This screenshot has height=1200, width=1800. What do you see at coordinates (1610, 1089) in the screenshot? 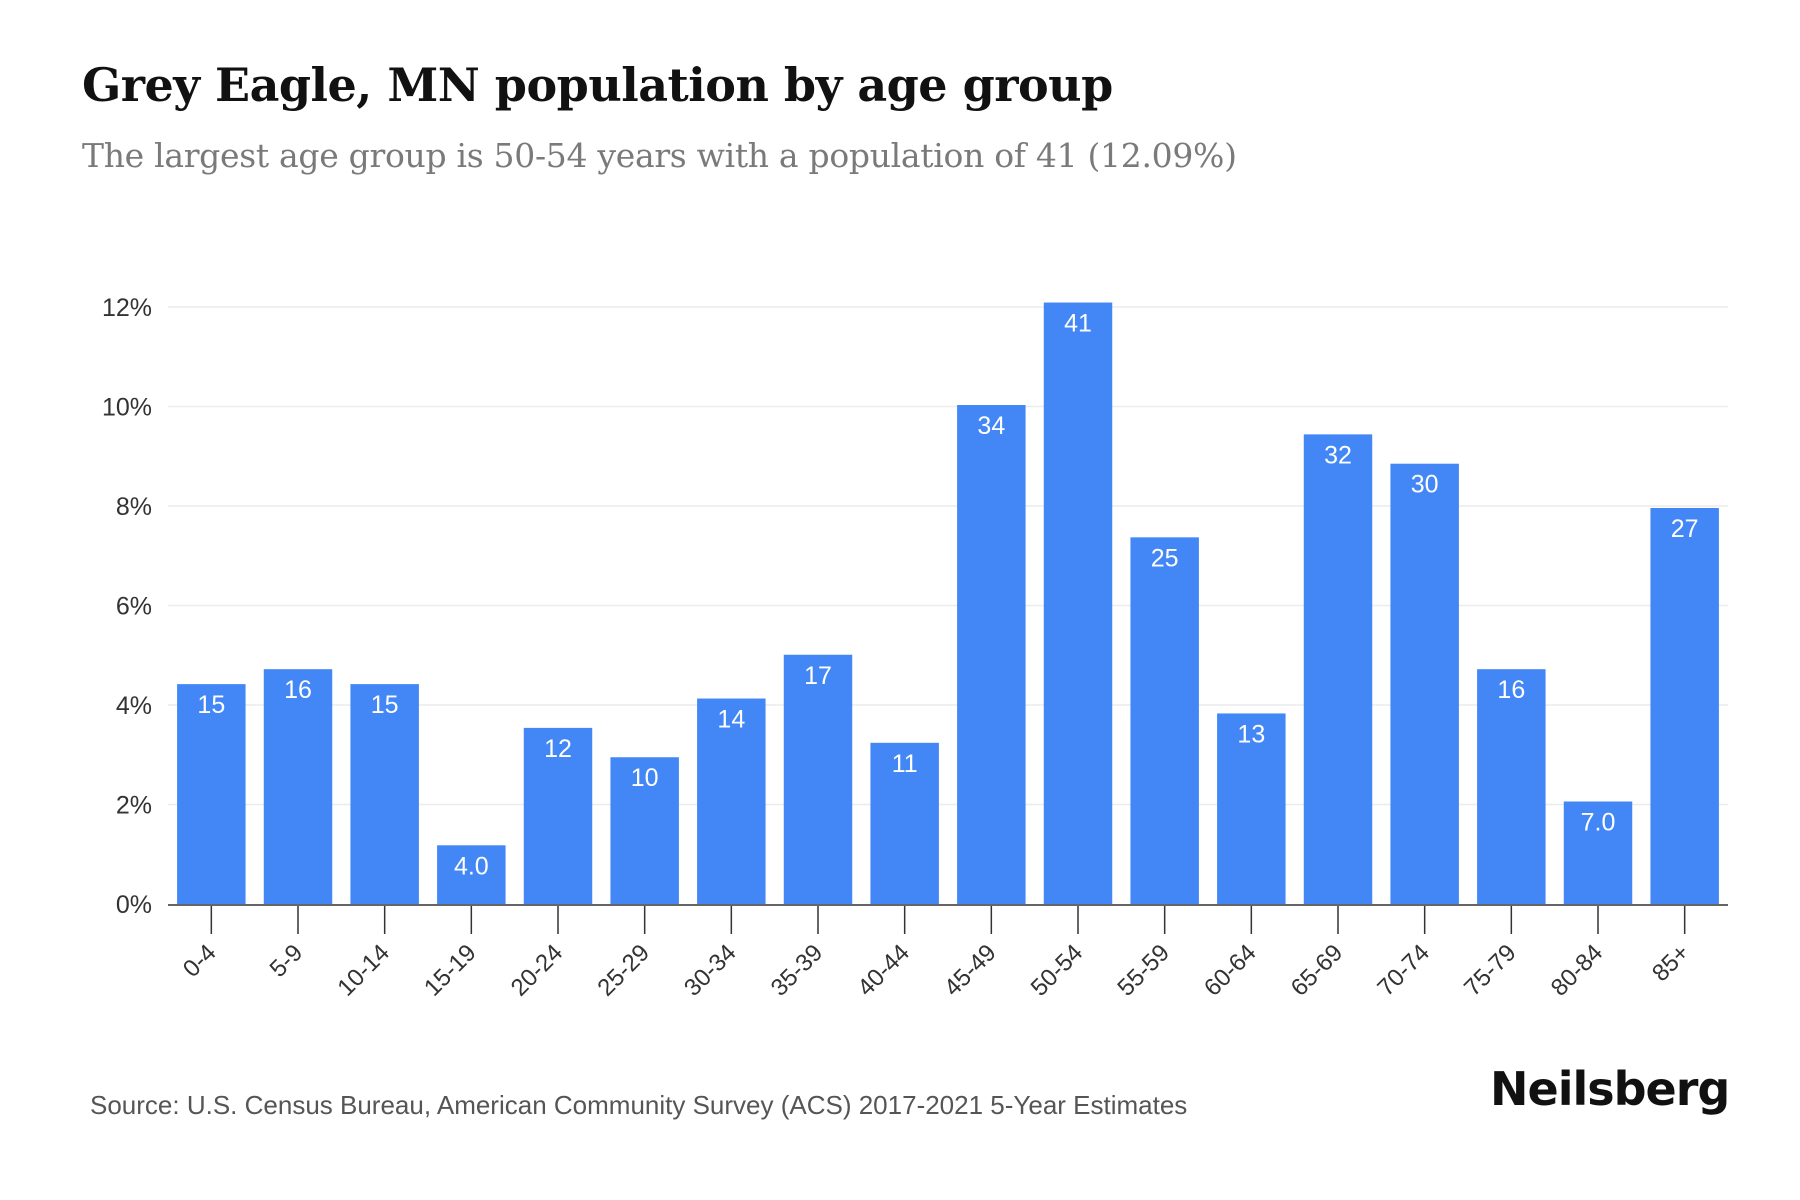
I see `brand-logo: Neilsberg` at bounding box center [1610, 1089].